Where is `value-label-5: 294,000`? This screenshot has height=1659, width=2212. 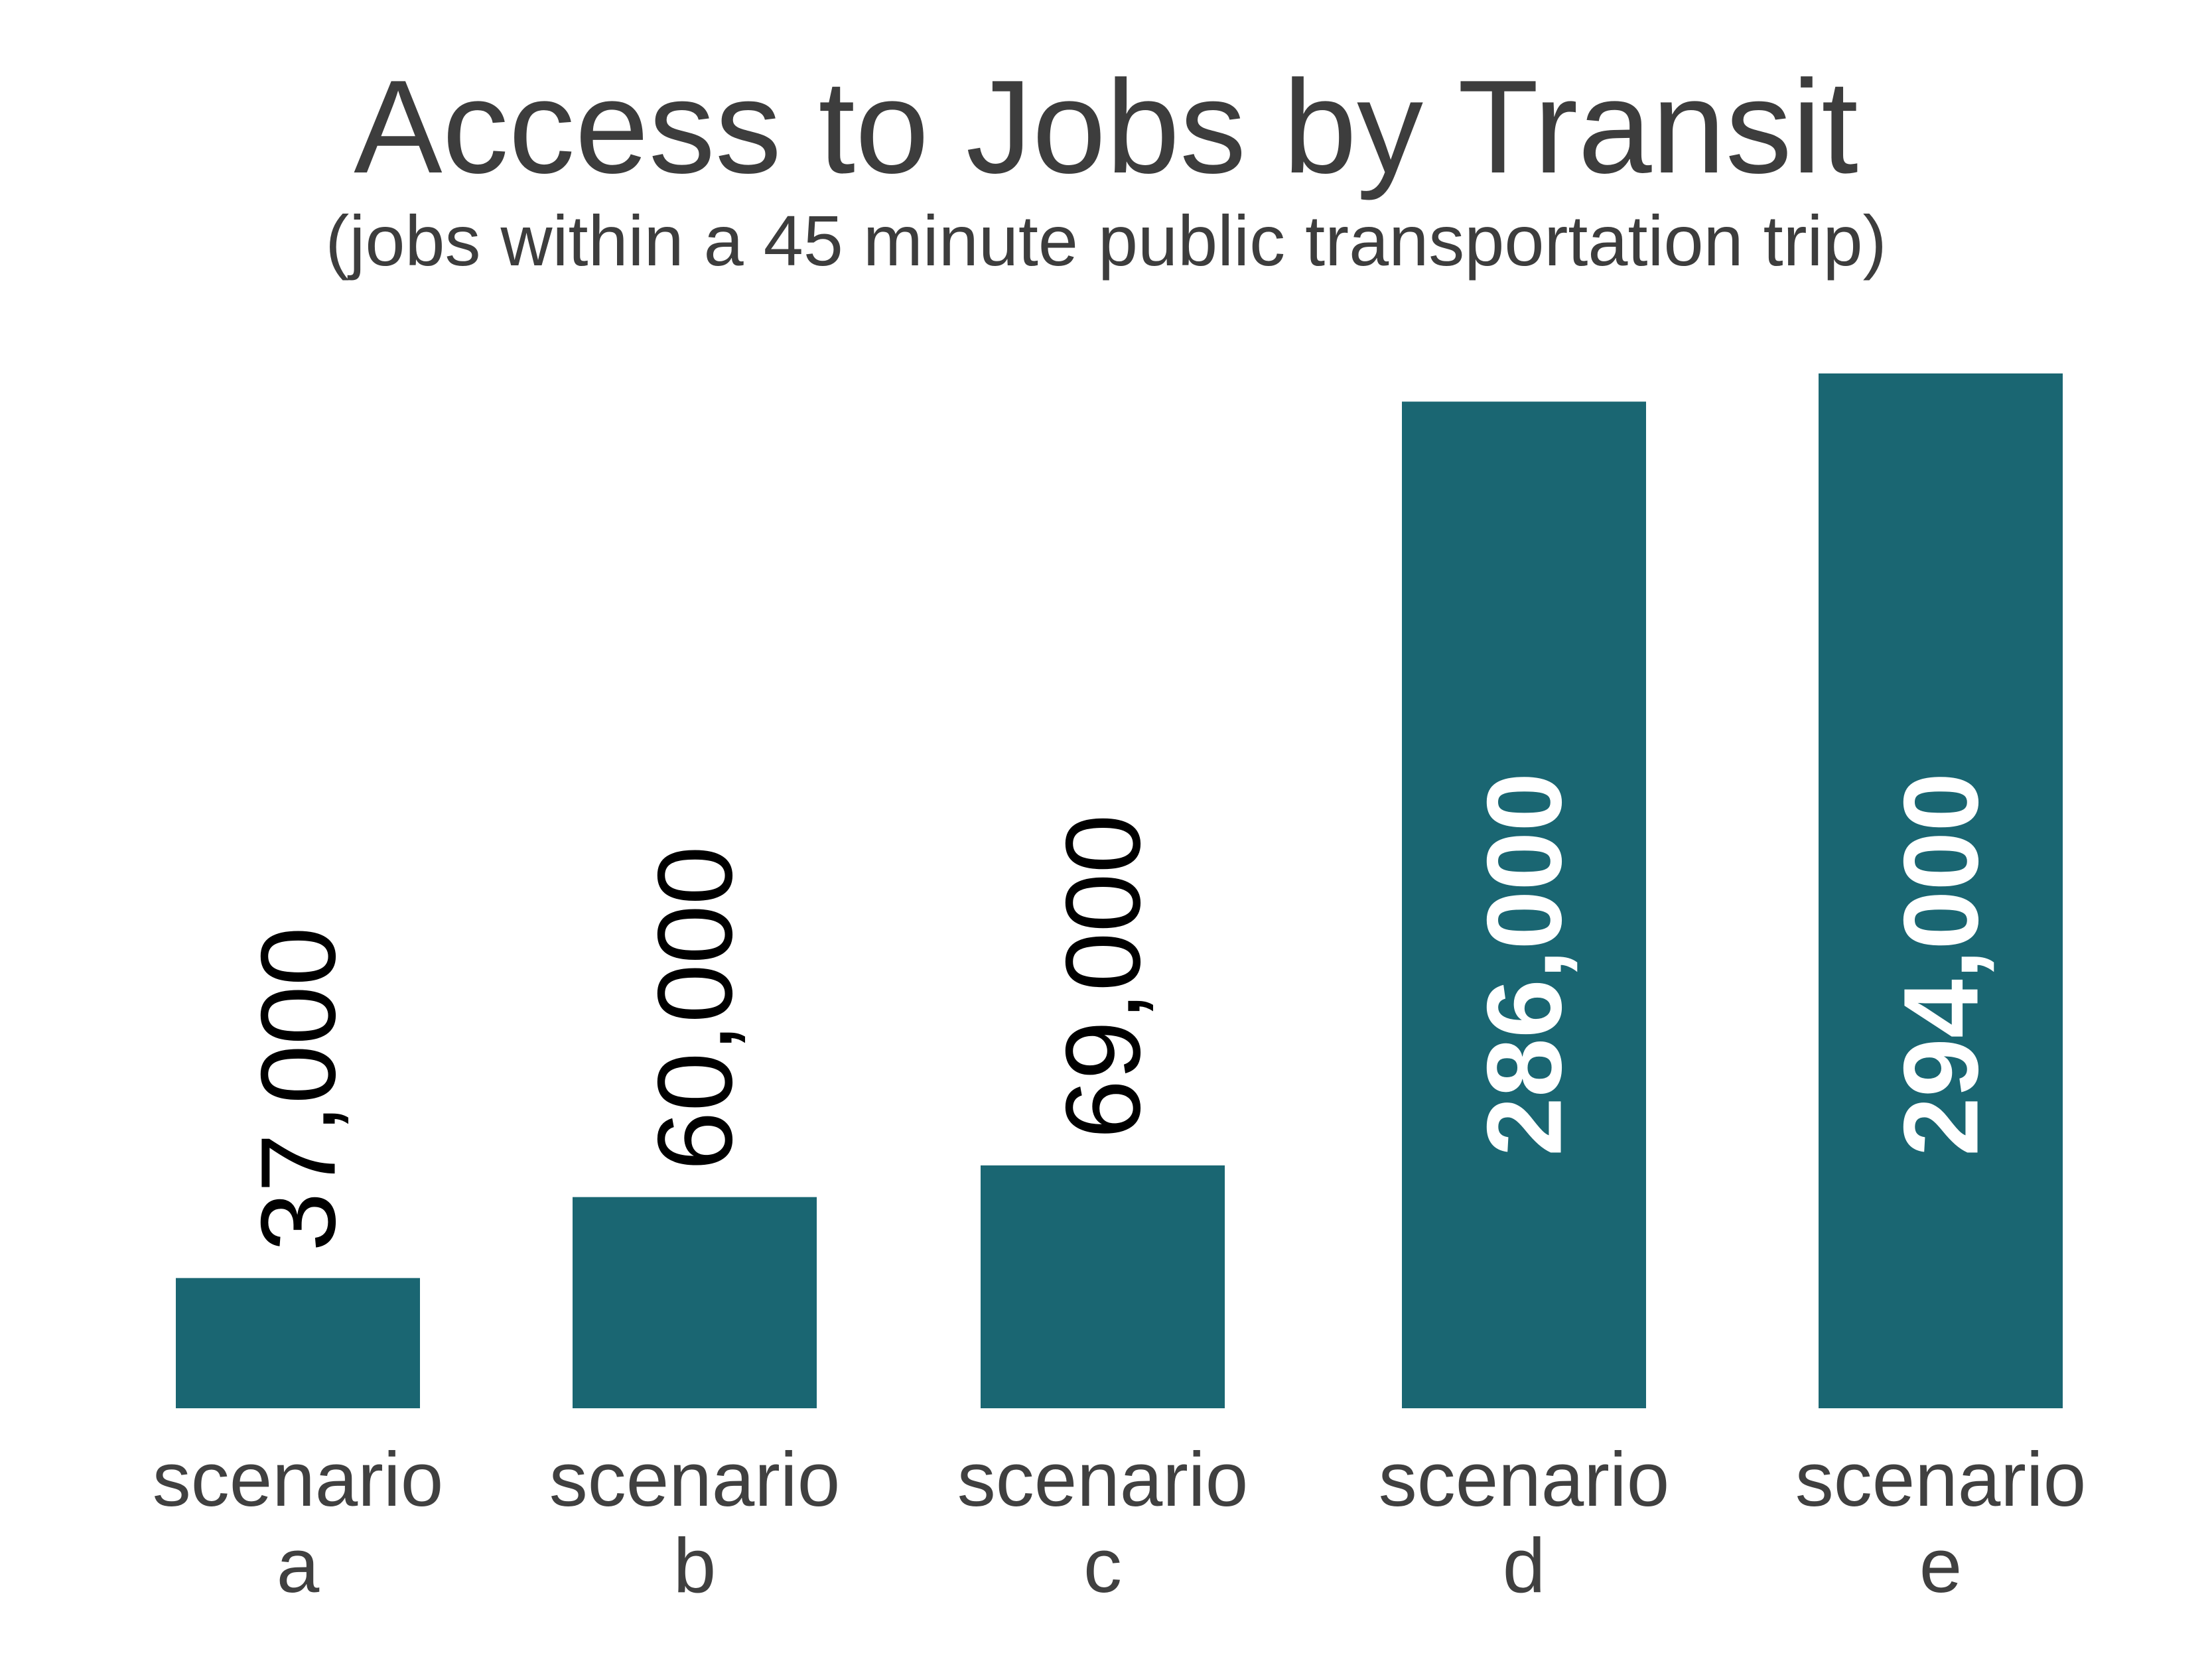 value-label-5: 294,000 is located at coordinates (1941, 965).